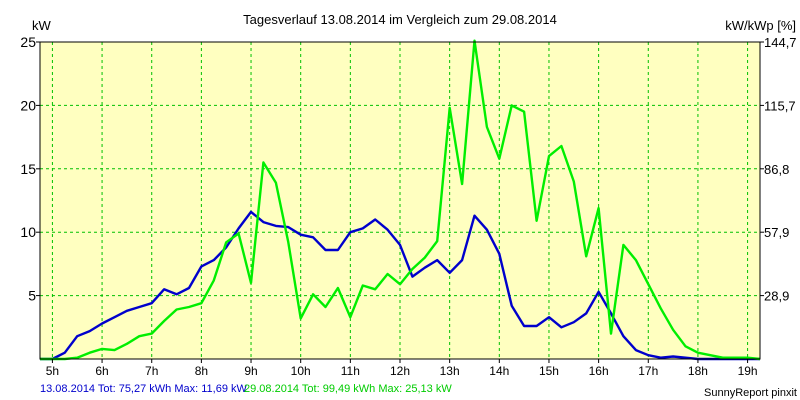 This screenshot has width=800, height=400. What do you see at coordinates (549, 371) in the screenshot?
I see `x-tick-label: 15h` at bounding box center [549, 371].